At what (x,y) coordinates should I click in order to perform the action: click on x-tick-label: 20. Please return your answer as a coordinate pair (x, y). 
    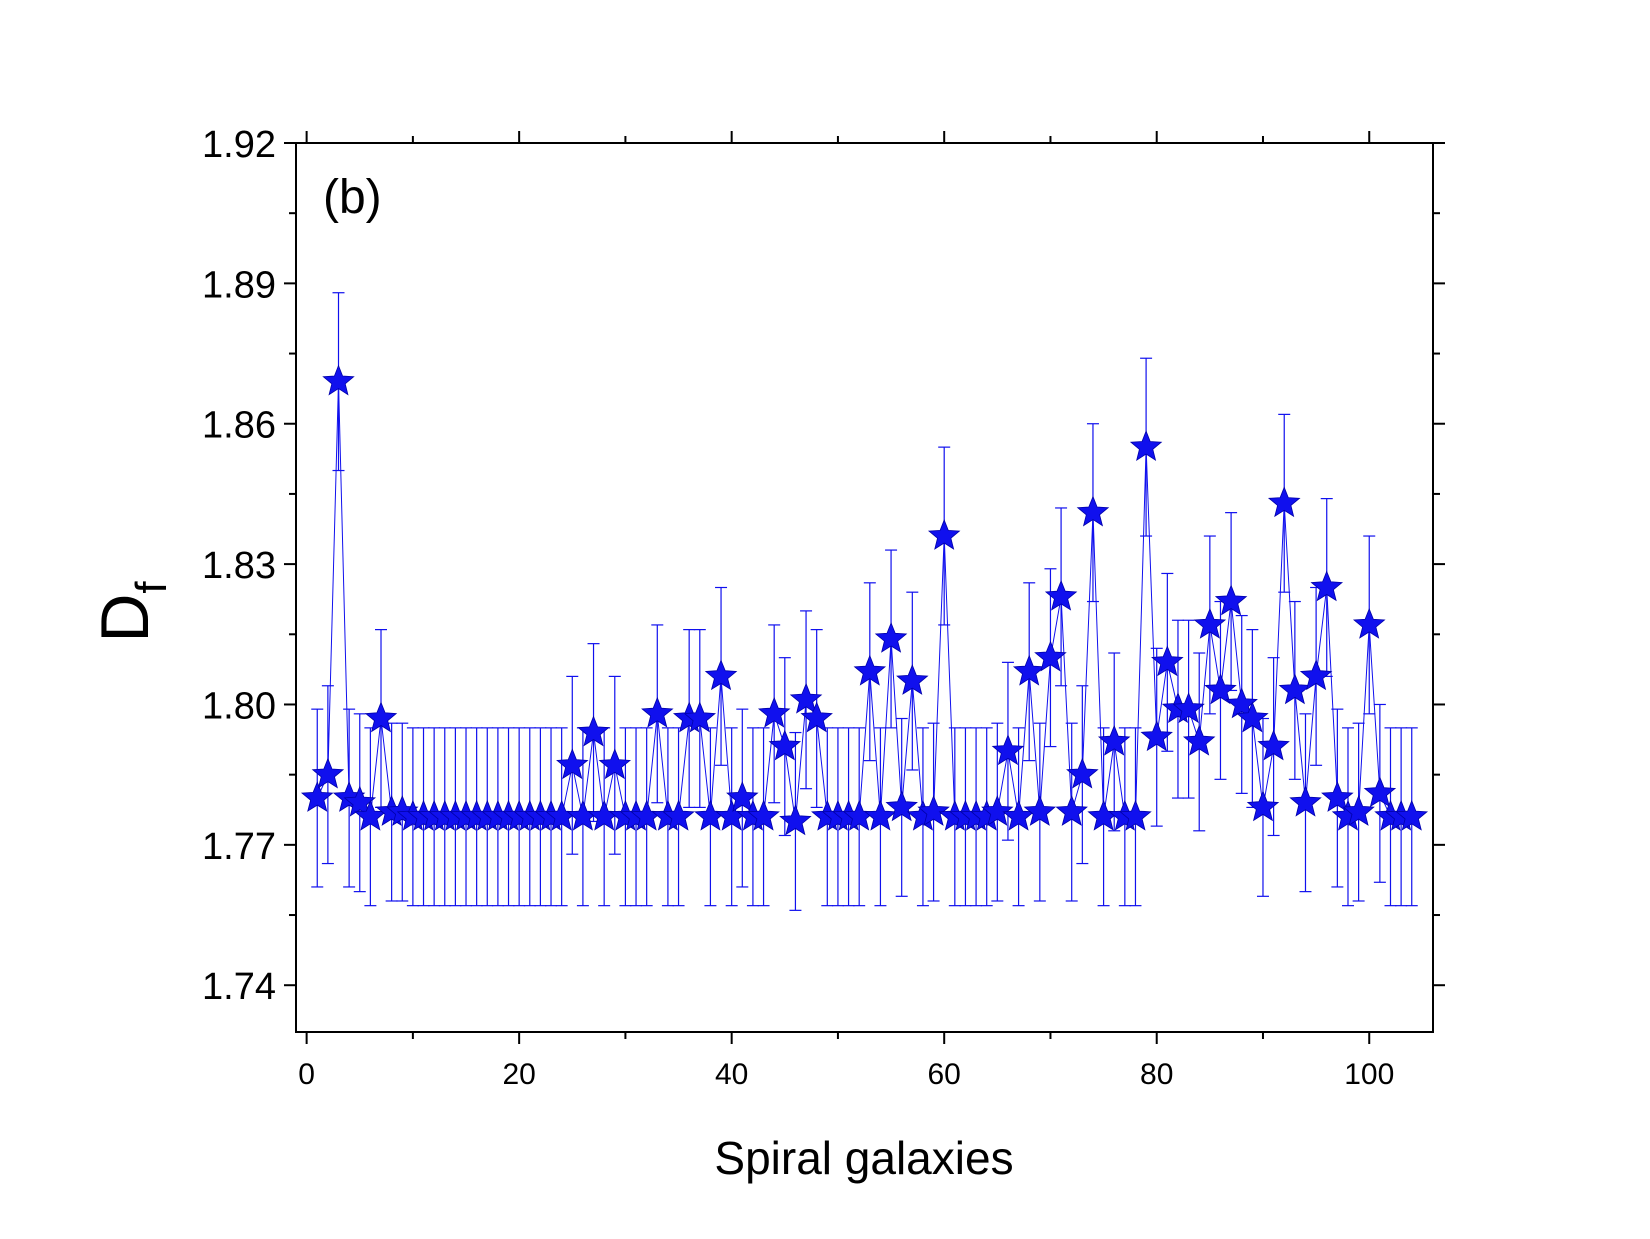
    Looking at the image, I should click on (518, 1074).